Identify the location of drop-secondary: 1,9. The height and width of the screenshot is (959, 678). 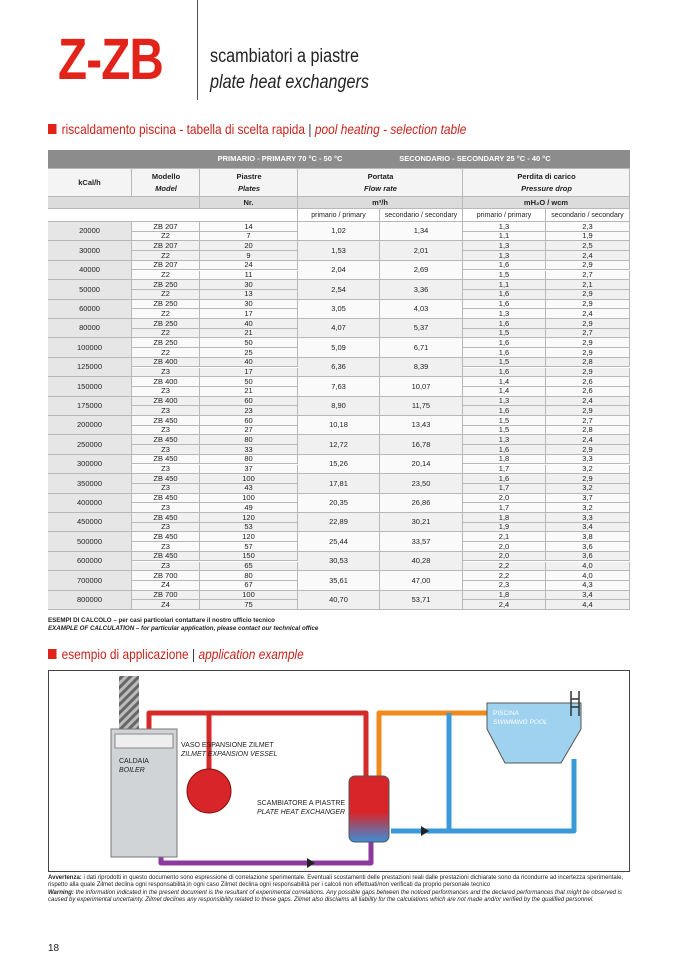
(588, 236).